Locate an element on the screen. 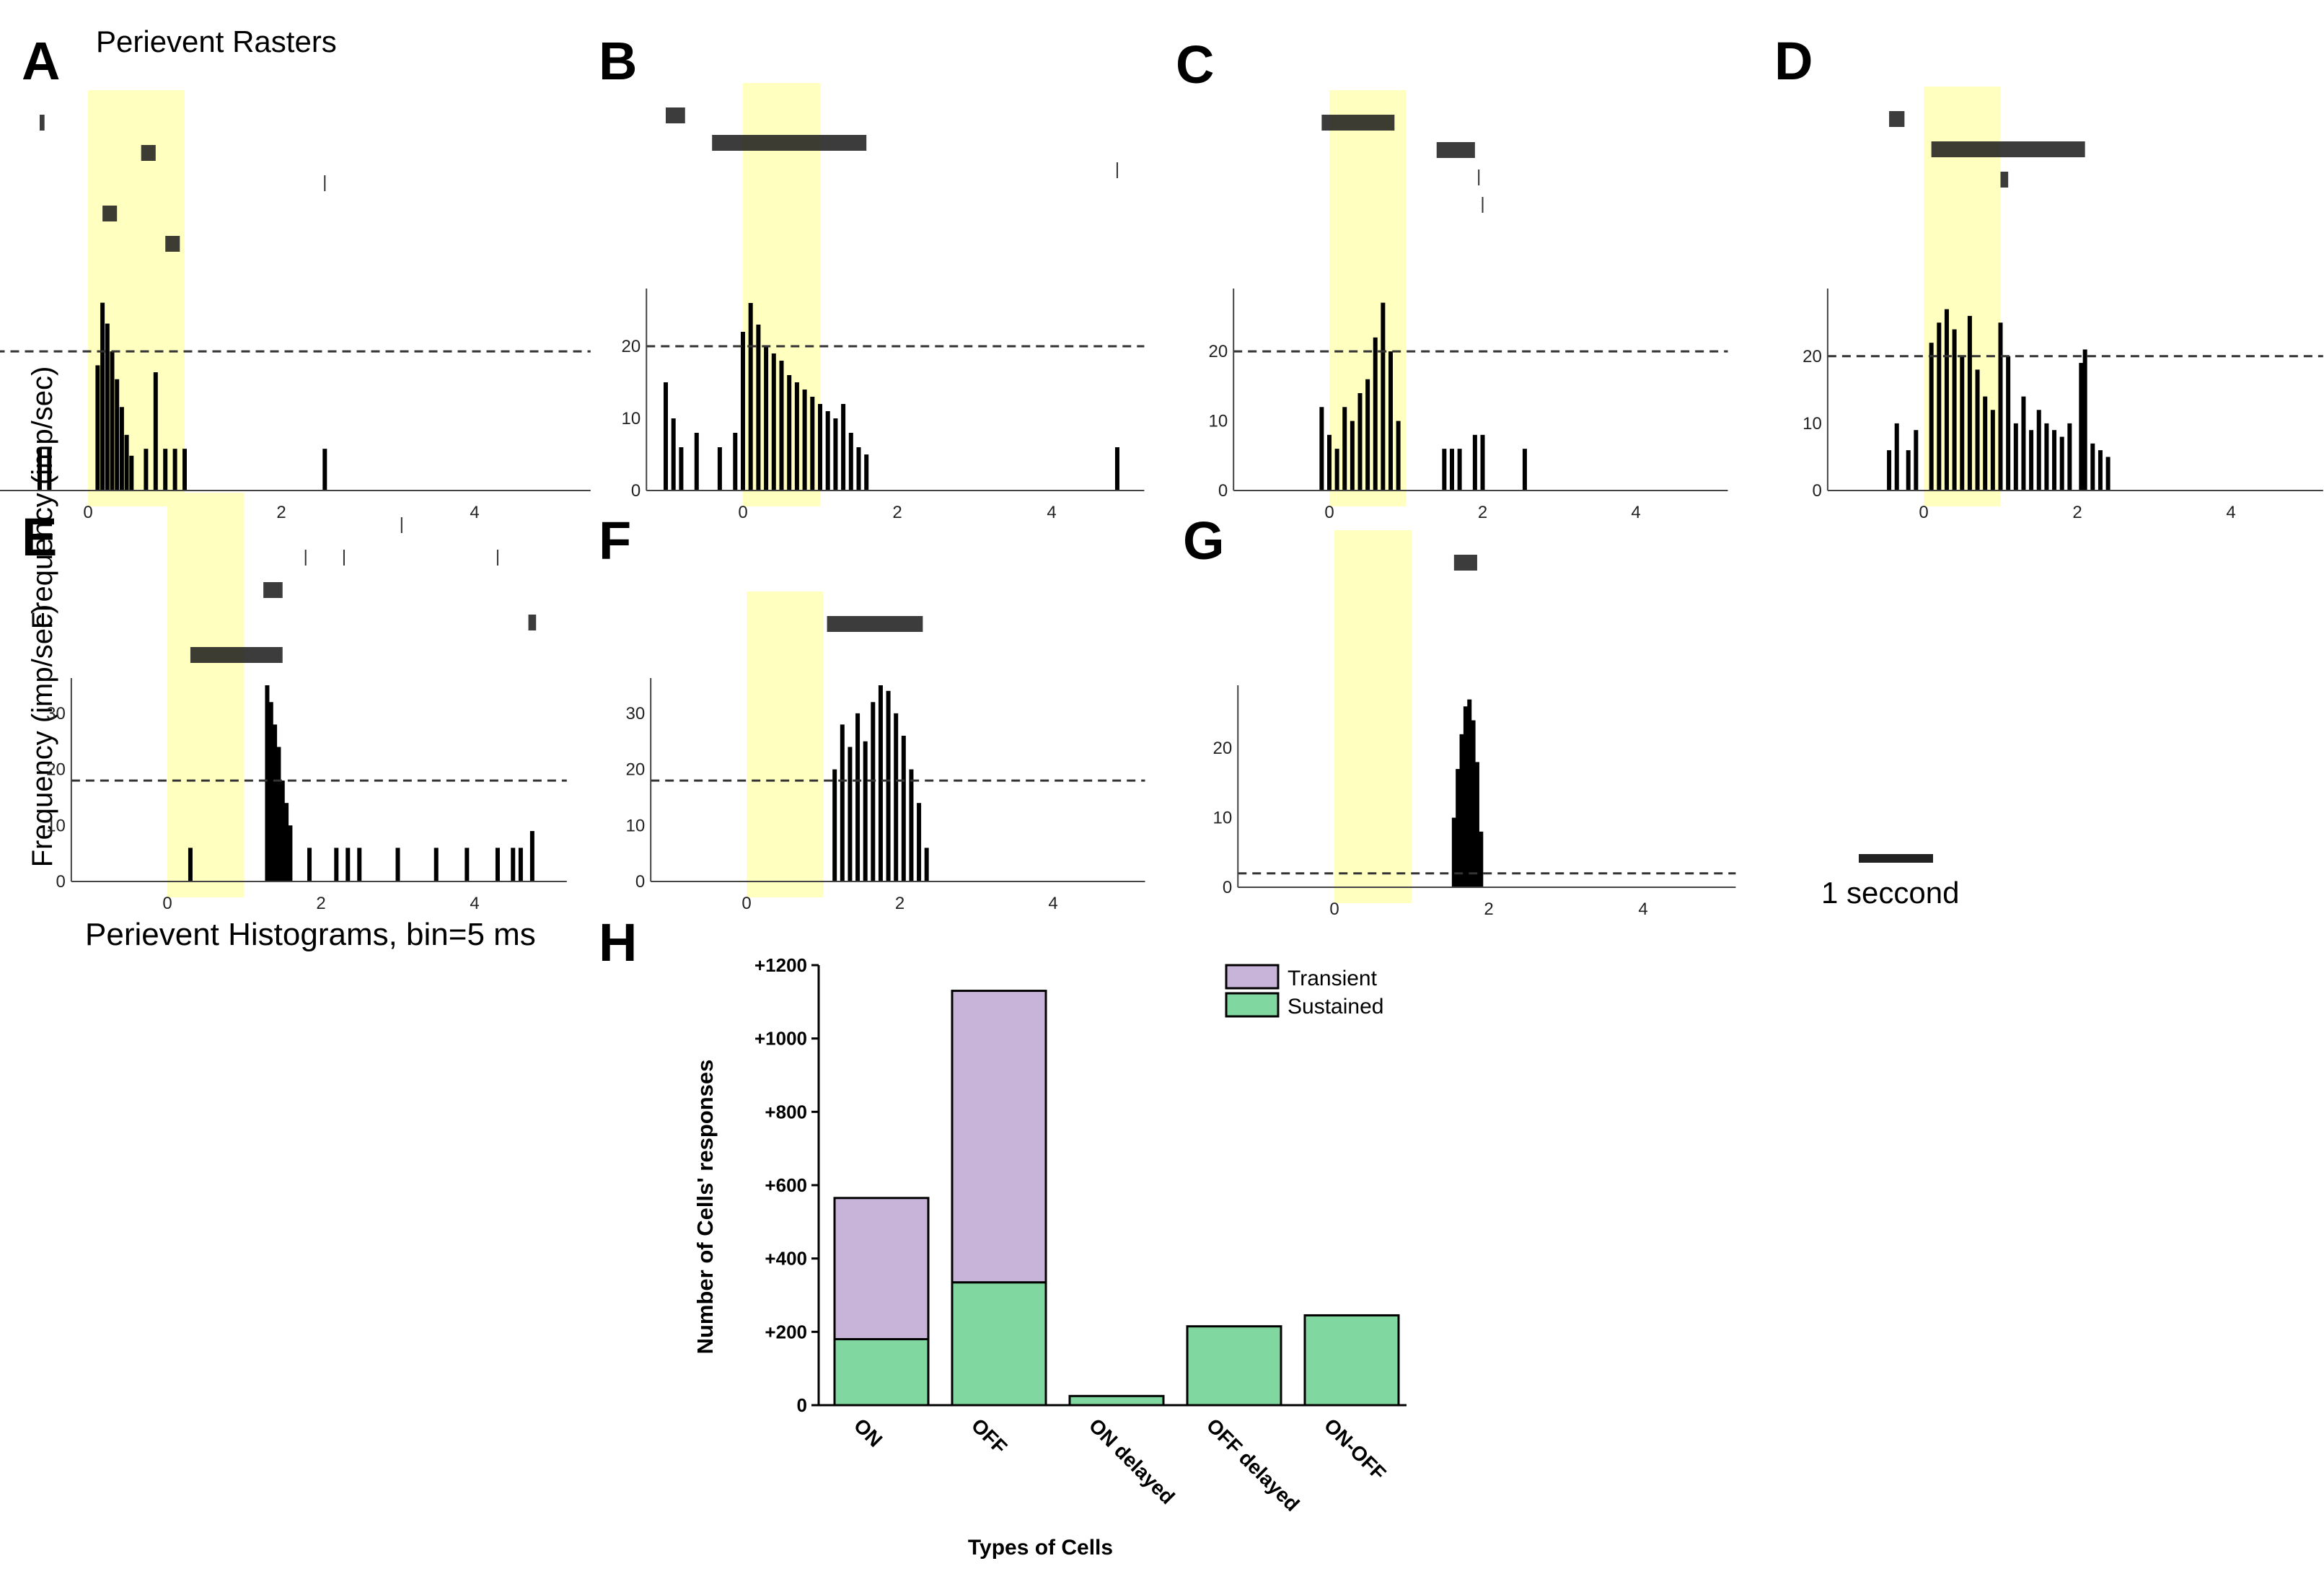  panel-C: C 0 2 4 0 10 20 is located at coordinates (1452, 278).